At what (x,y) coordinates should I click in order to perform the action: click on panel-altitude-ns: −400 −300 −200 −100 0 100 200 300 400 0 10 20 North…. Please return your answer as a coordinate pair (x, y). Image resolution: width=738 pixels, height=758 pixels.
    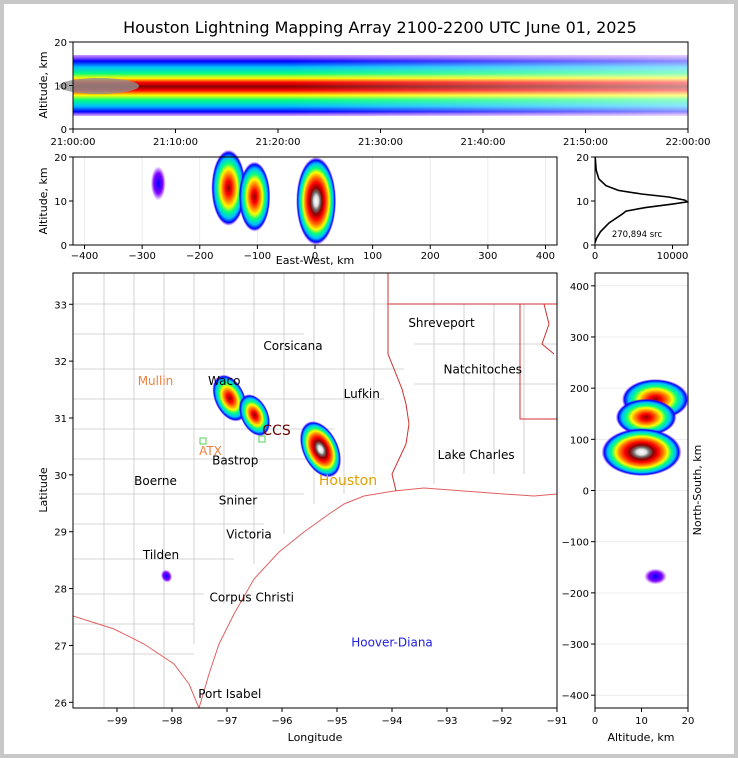
    Looking at the image, I should click on (633, 508).